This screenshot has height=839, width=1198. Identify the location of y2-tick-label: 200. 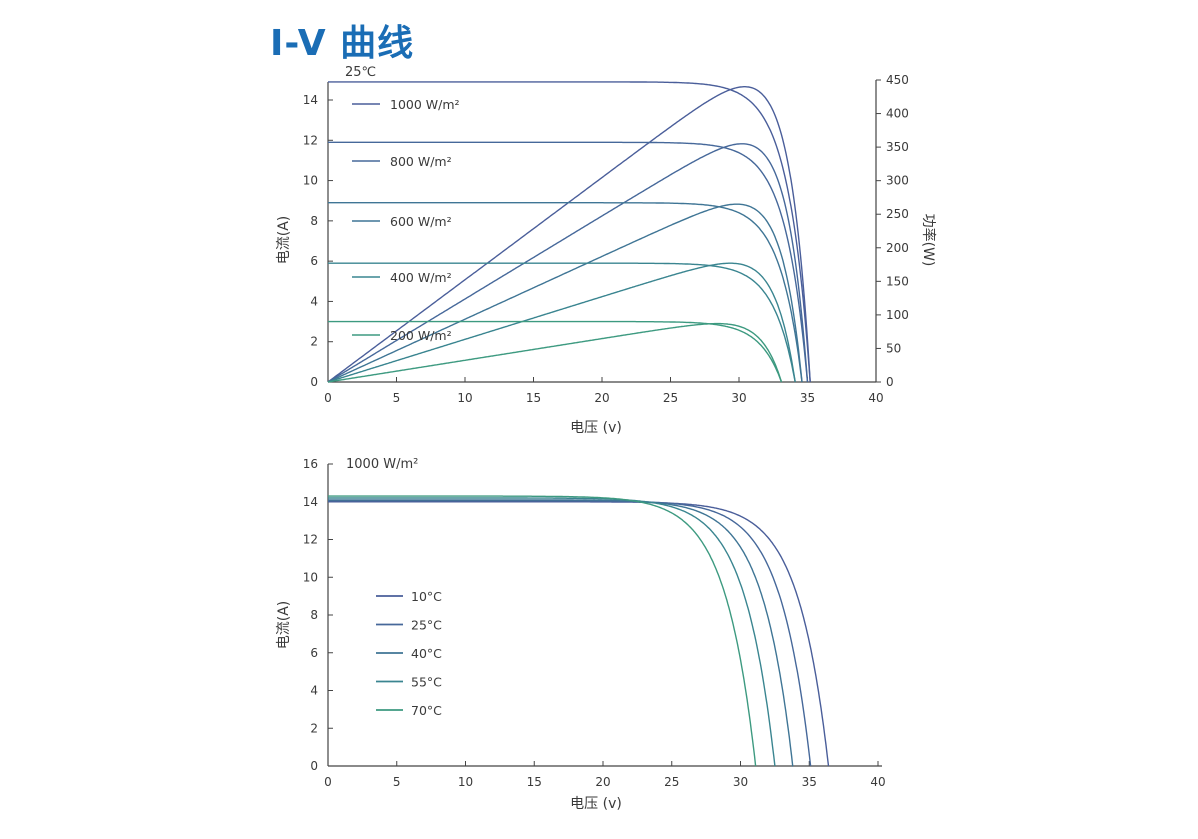
(897, 248).